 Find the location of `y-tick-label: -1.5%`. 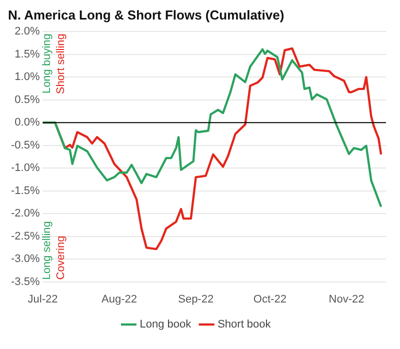

y-tick-label: -1.5% is located at coordinates (25, 190).